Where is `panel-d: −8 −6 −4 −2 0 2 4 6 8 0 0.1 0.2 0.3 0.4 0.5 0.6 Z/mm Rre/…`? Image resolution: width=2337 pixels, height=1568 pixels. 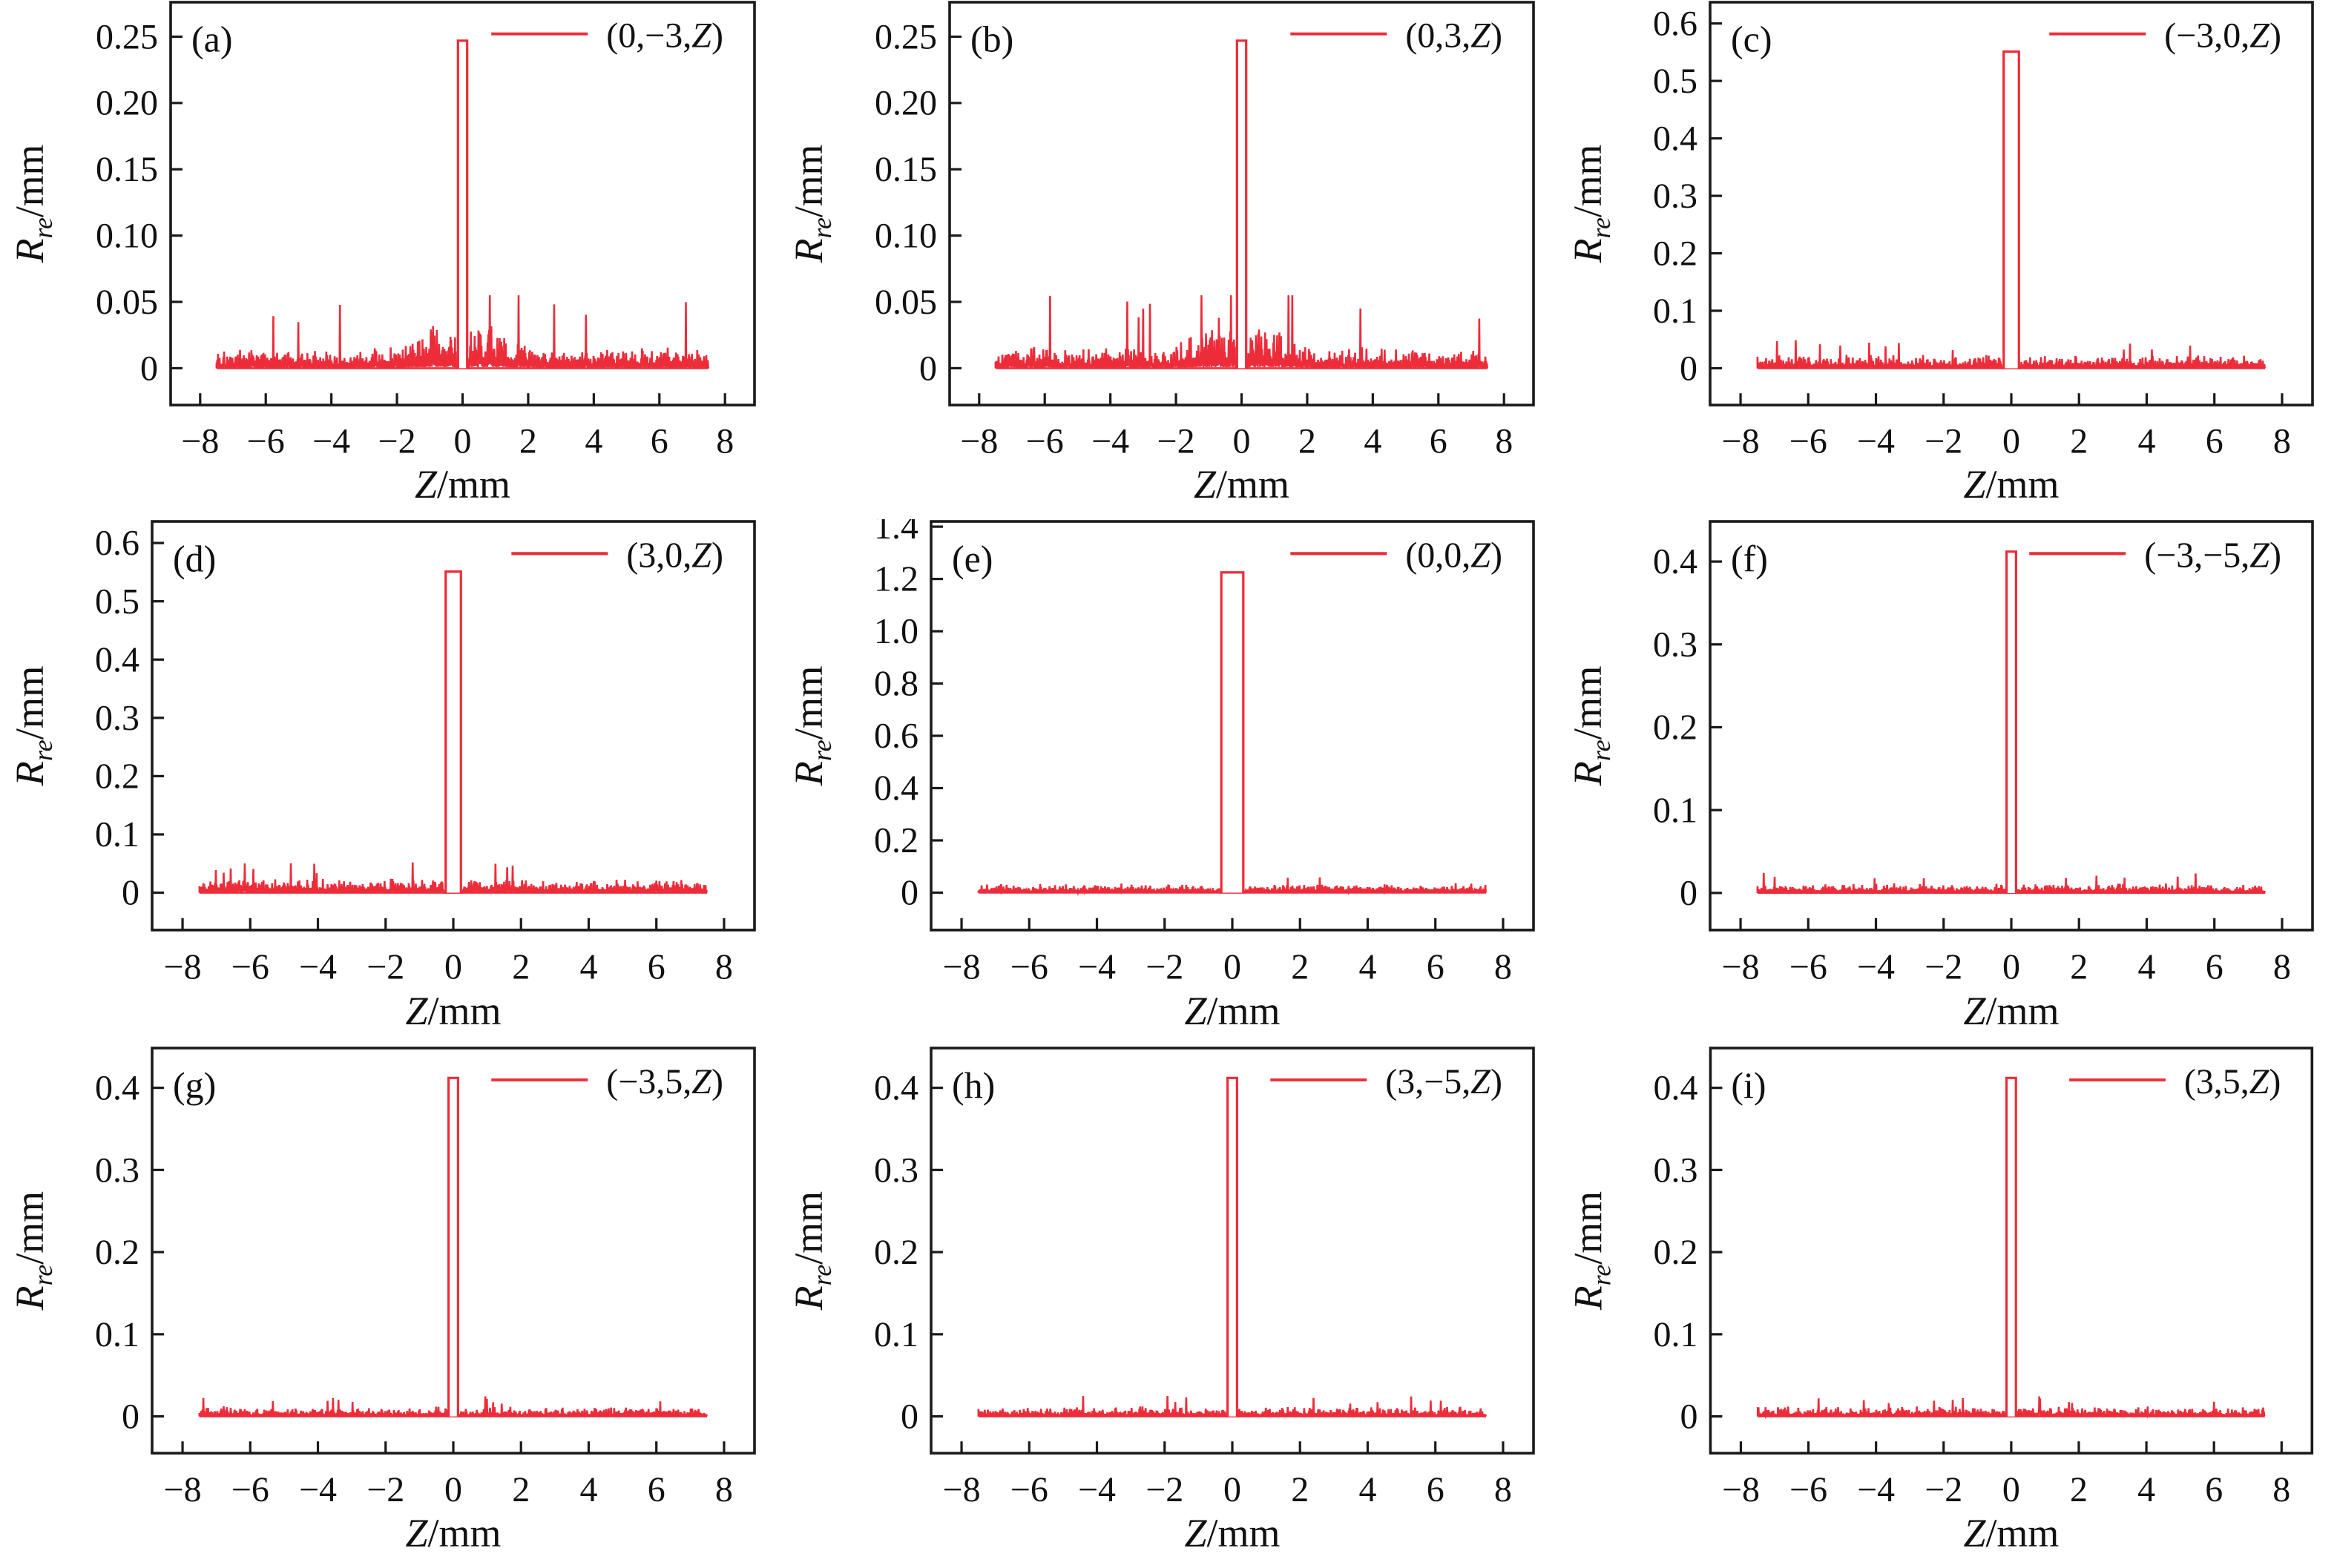
panel-d: −8 −6 −4 −2 0 2 4 6 8 0 0.1 0.2 0.3 0.4 0.5 0.6 Z/mm Rre/… is located at coordinates (389, 783).